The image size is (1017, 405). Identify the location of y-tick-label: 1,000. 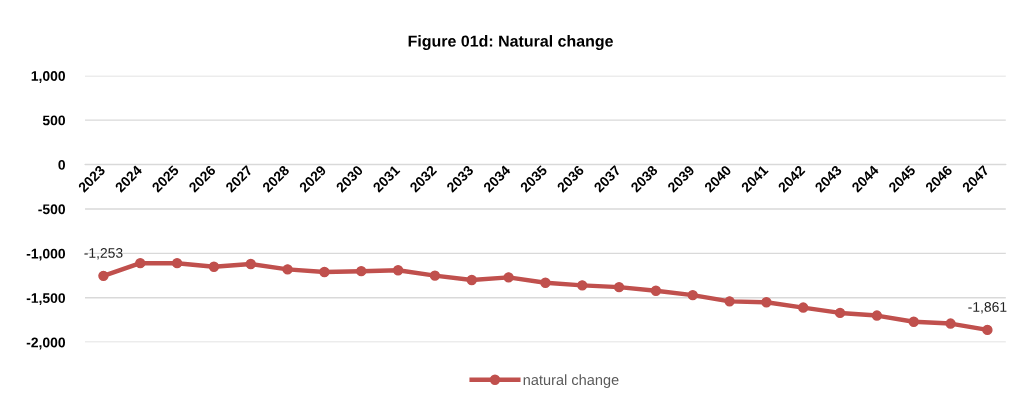
(48, 77).